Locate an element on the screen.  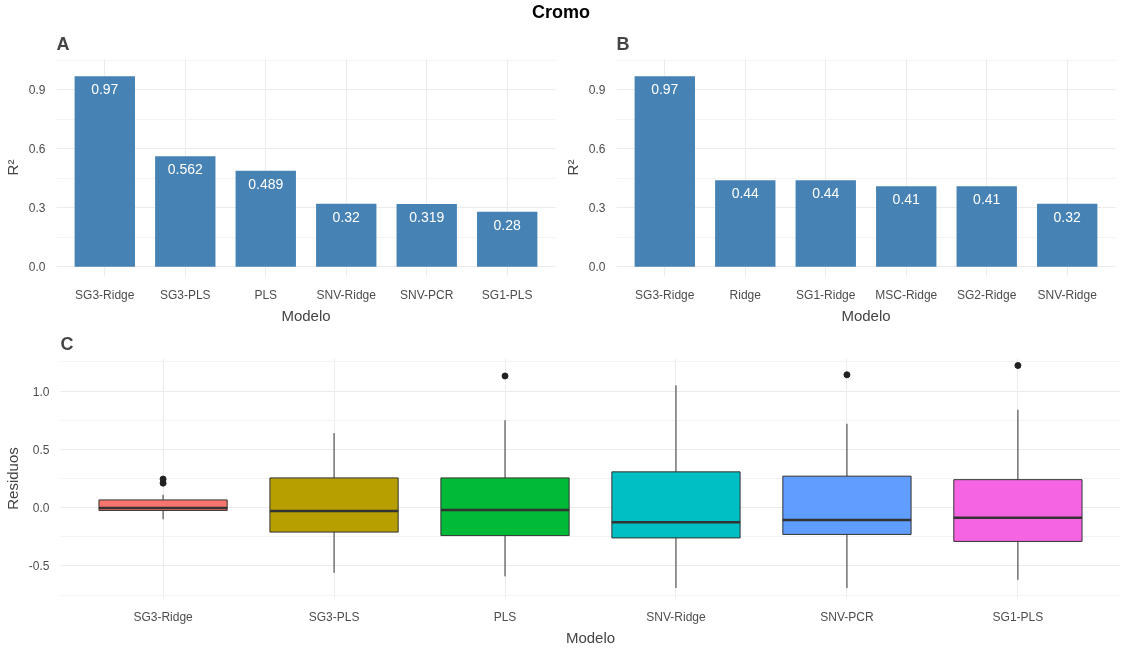
x-tick-label: MSC-Ridge is located at coordinates (906, 294).